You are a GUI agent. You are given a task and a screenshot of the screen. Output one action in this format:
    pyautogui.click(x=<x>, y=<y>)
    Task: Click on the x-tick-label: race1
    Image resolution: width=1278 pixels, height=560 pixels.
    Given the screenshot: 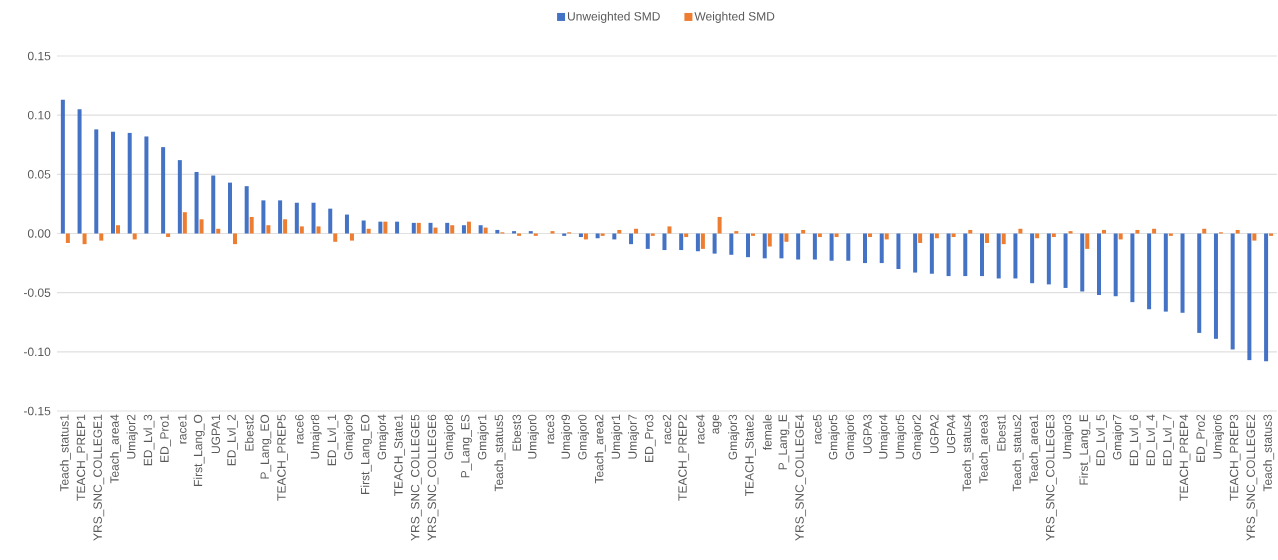 What is the action you would take?
    pyautogui.click(x=182, y=429)
    